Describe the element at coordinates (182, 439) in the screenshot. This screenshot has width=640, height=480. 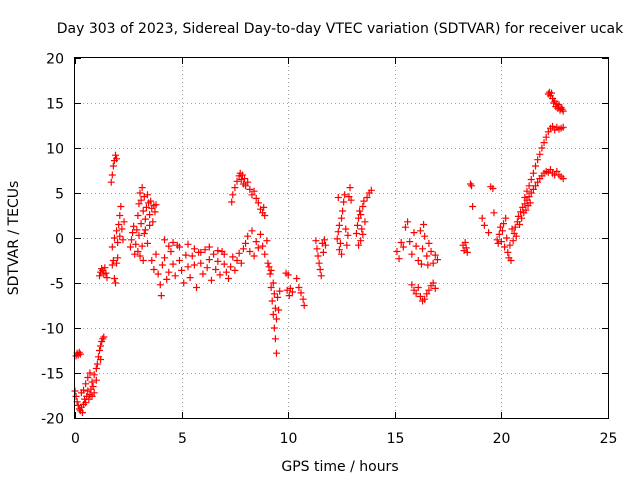
I see `x-tick-label: 5` at that location.